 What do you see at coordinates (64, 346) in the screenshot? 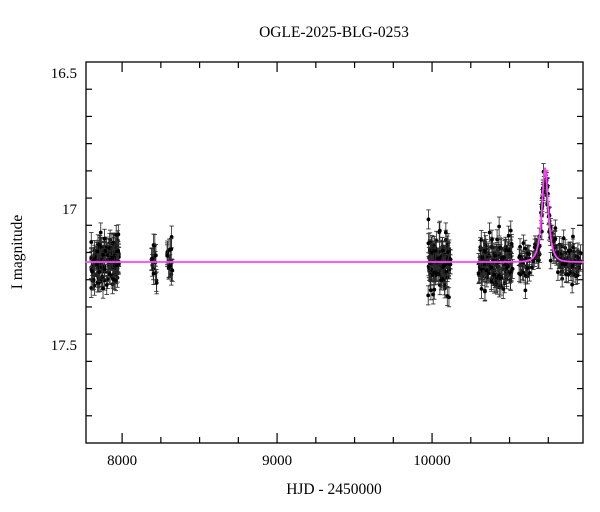
I see `y-tick-label: 17.5` at bounding box center [64, 346].